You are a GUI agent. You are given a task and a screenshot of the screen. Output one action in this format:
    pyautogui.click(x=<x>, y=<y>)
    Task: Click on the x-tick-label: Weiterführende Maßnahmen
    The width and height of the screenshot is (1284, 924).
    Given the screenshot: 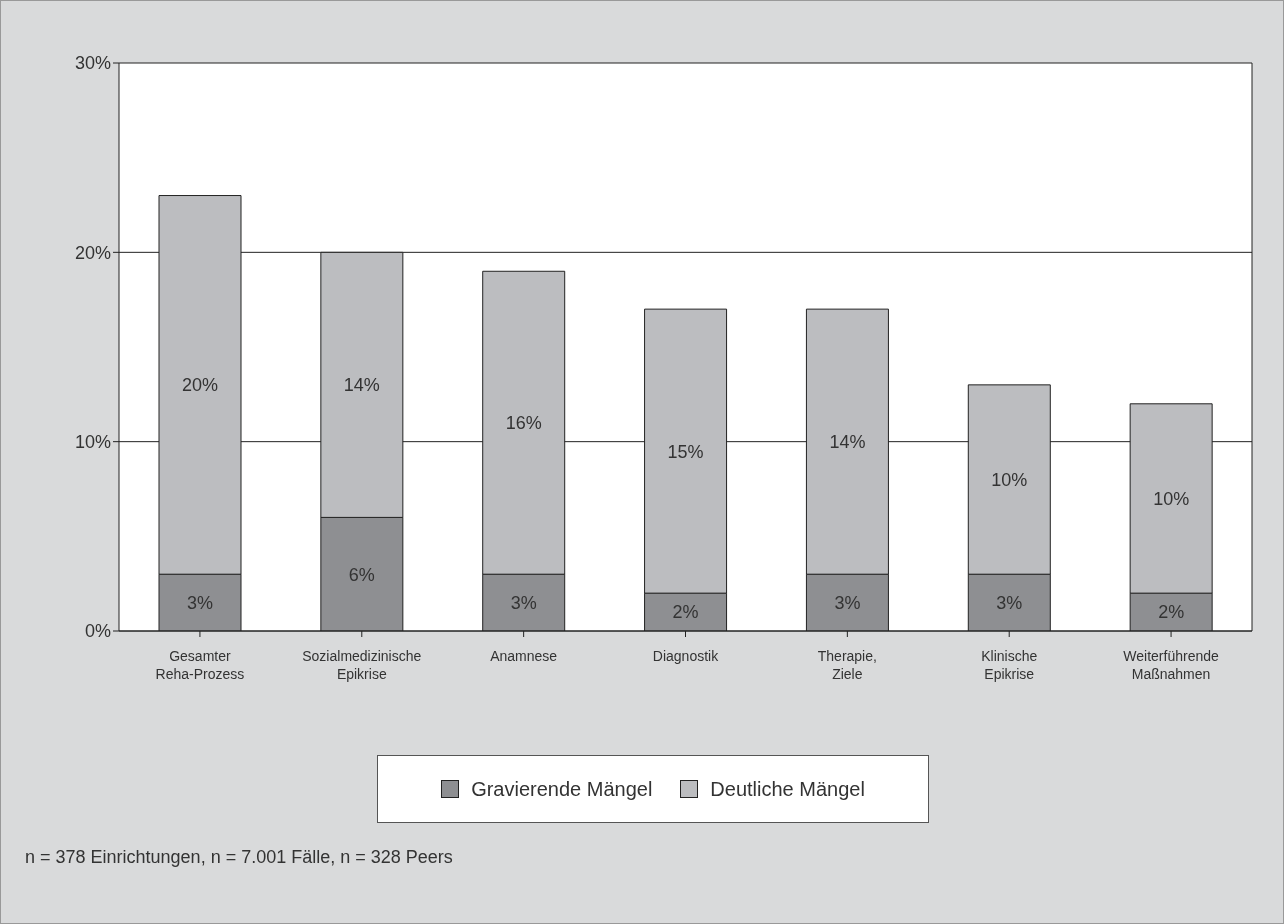 What is the action you would take?
    pyautogui.click(x=1171, y=665)
    